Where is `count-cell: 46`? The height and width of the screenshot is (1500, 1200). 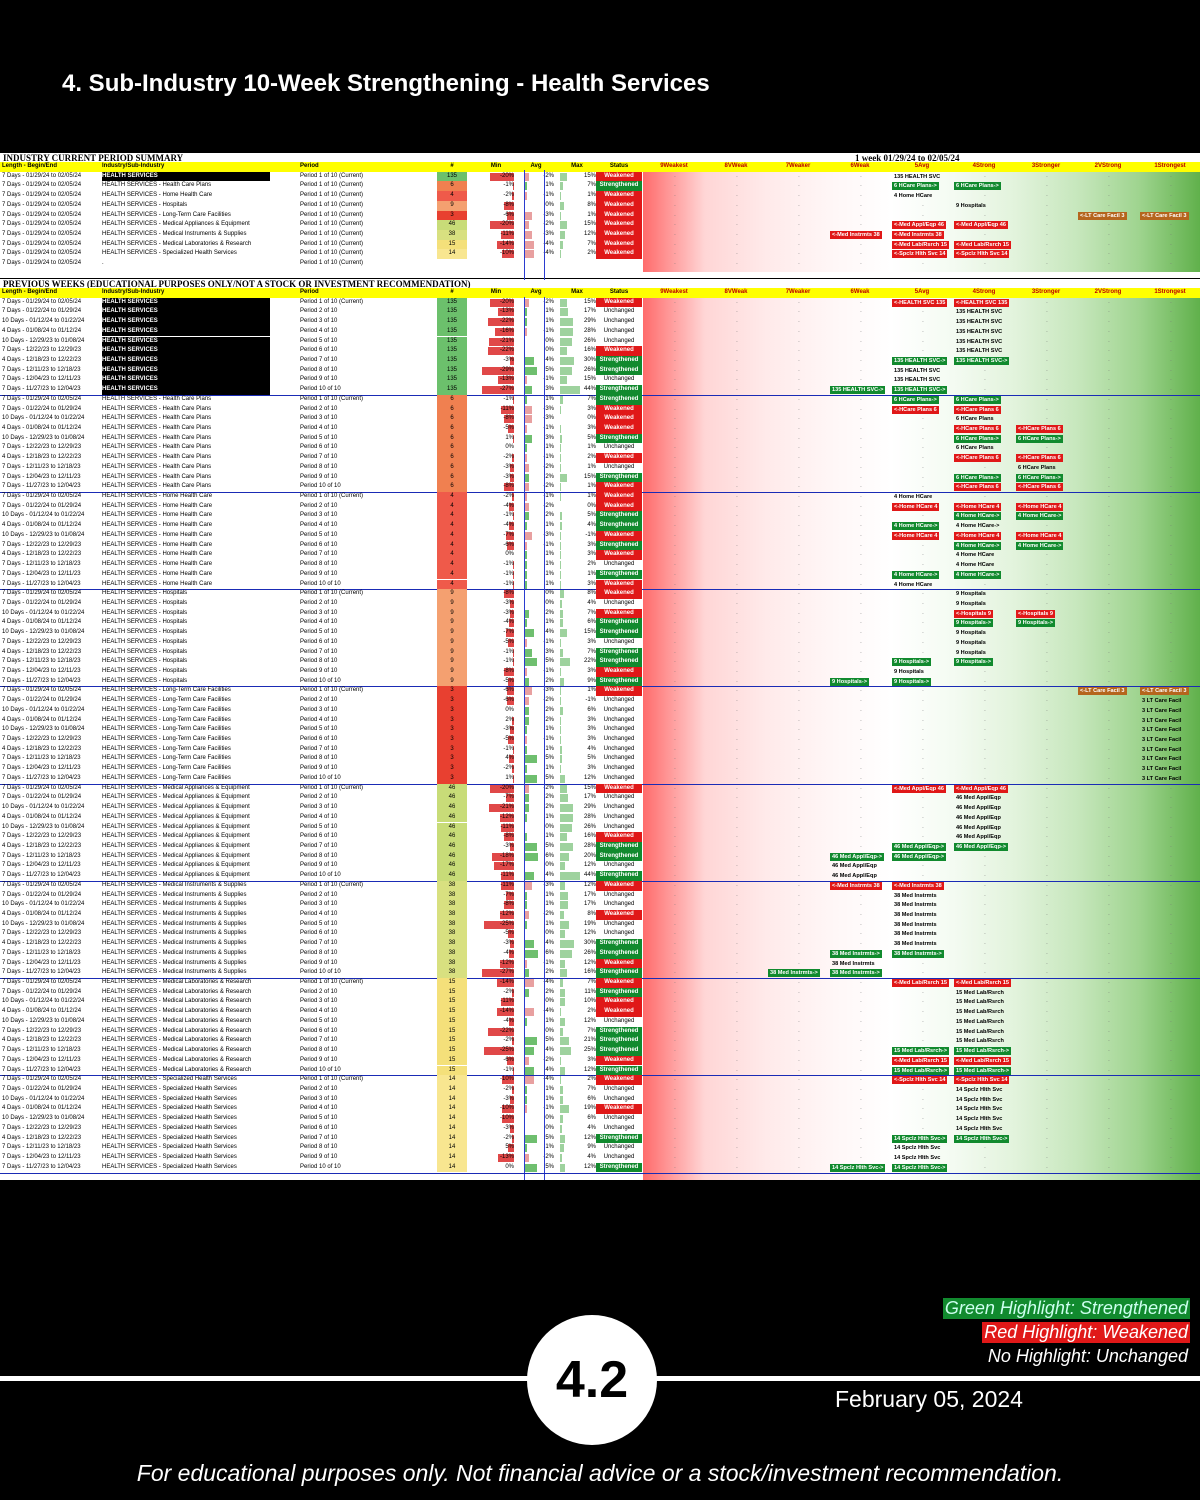
count-cell: 46 is located at coordinates (452, 817).